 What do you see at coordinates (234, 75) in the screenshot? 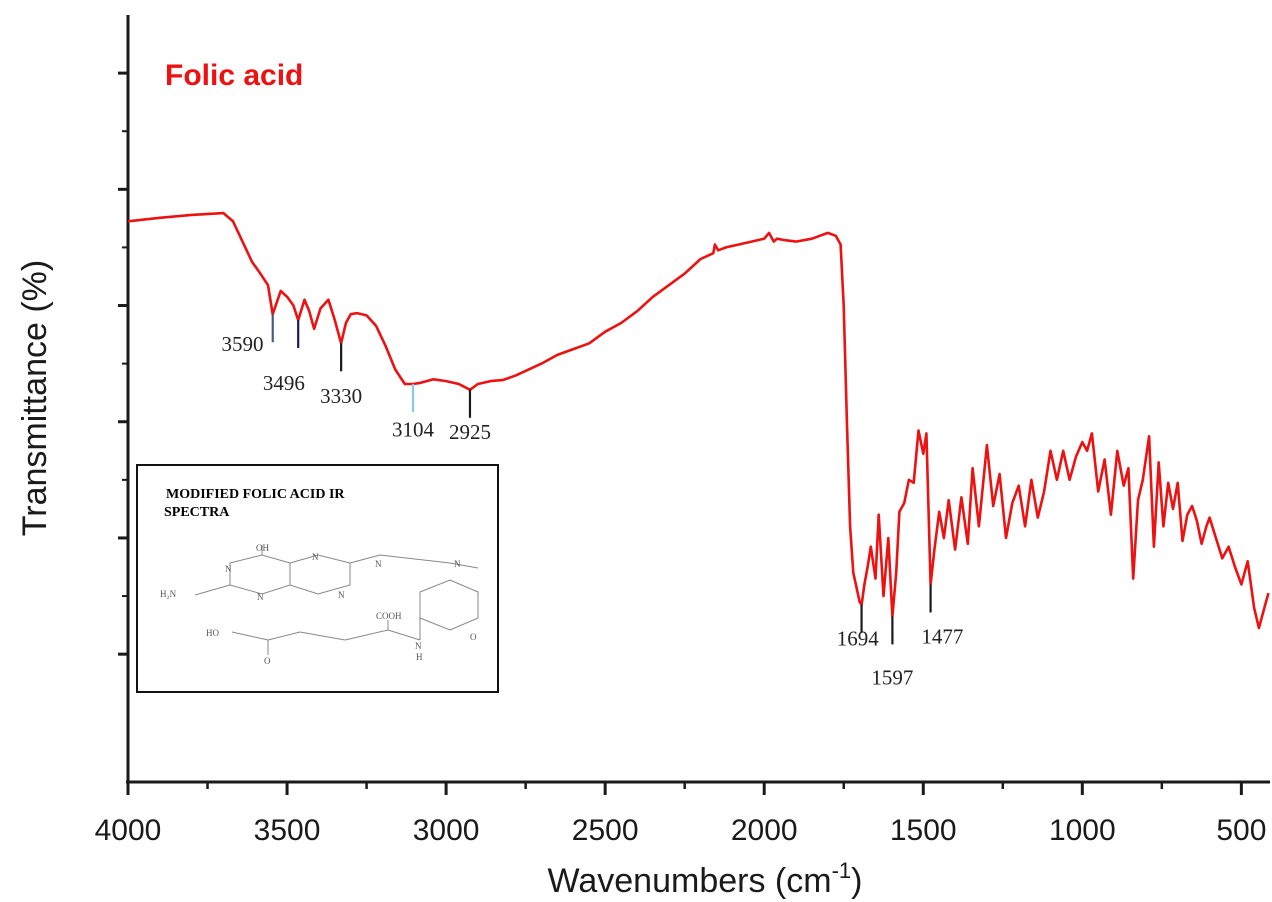
I see `chart-title: Folic acid` at bounding box center [234, 75].